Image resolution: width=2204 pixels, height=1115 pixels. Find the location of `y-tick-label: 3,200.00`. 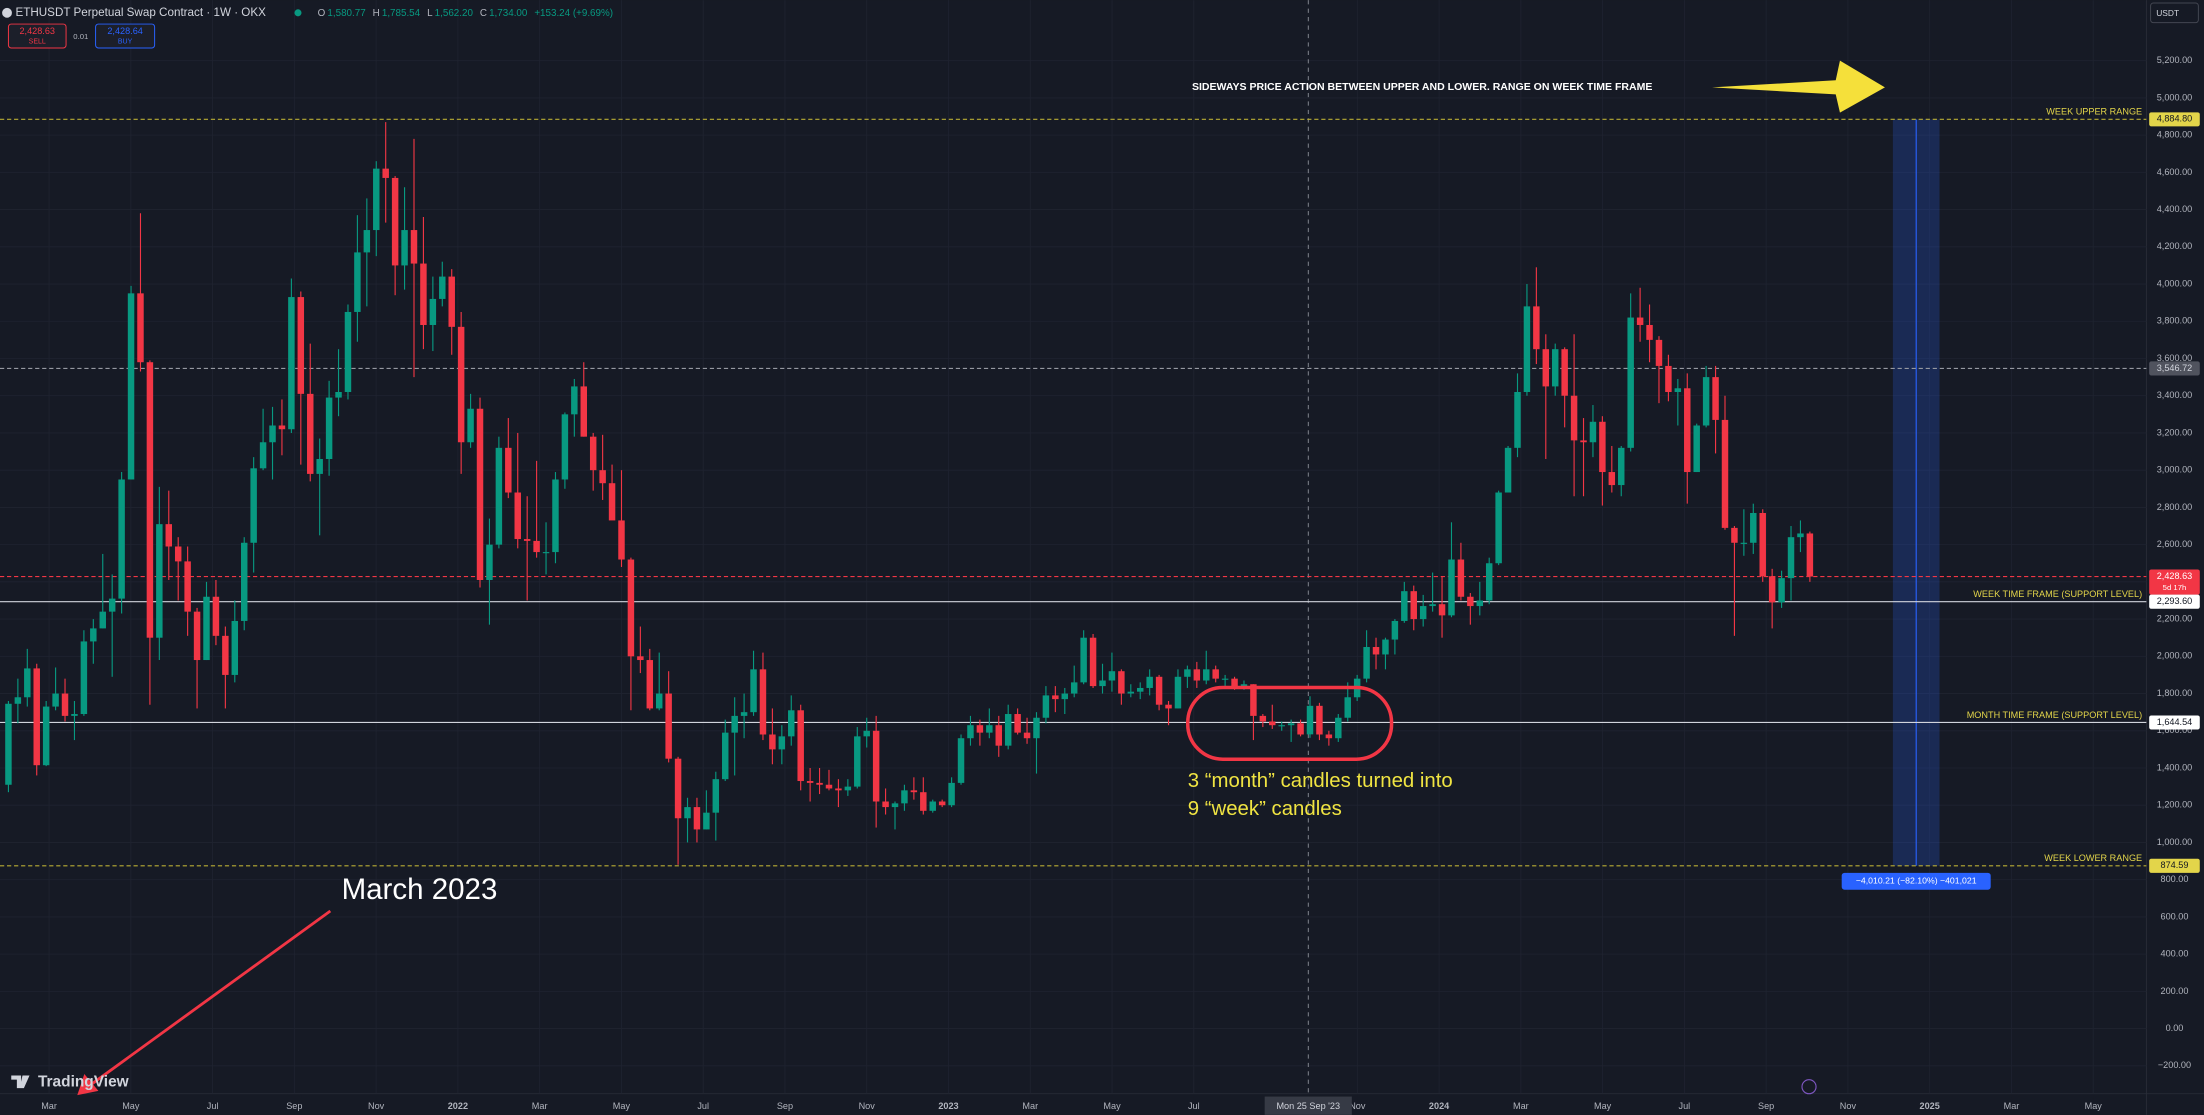

y-tick-label: 3,200.00 is located at coordinates (2175, 432).